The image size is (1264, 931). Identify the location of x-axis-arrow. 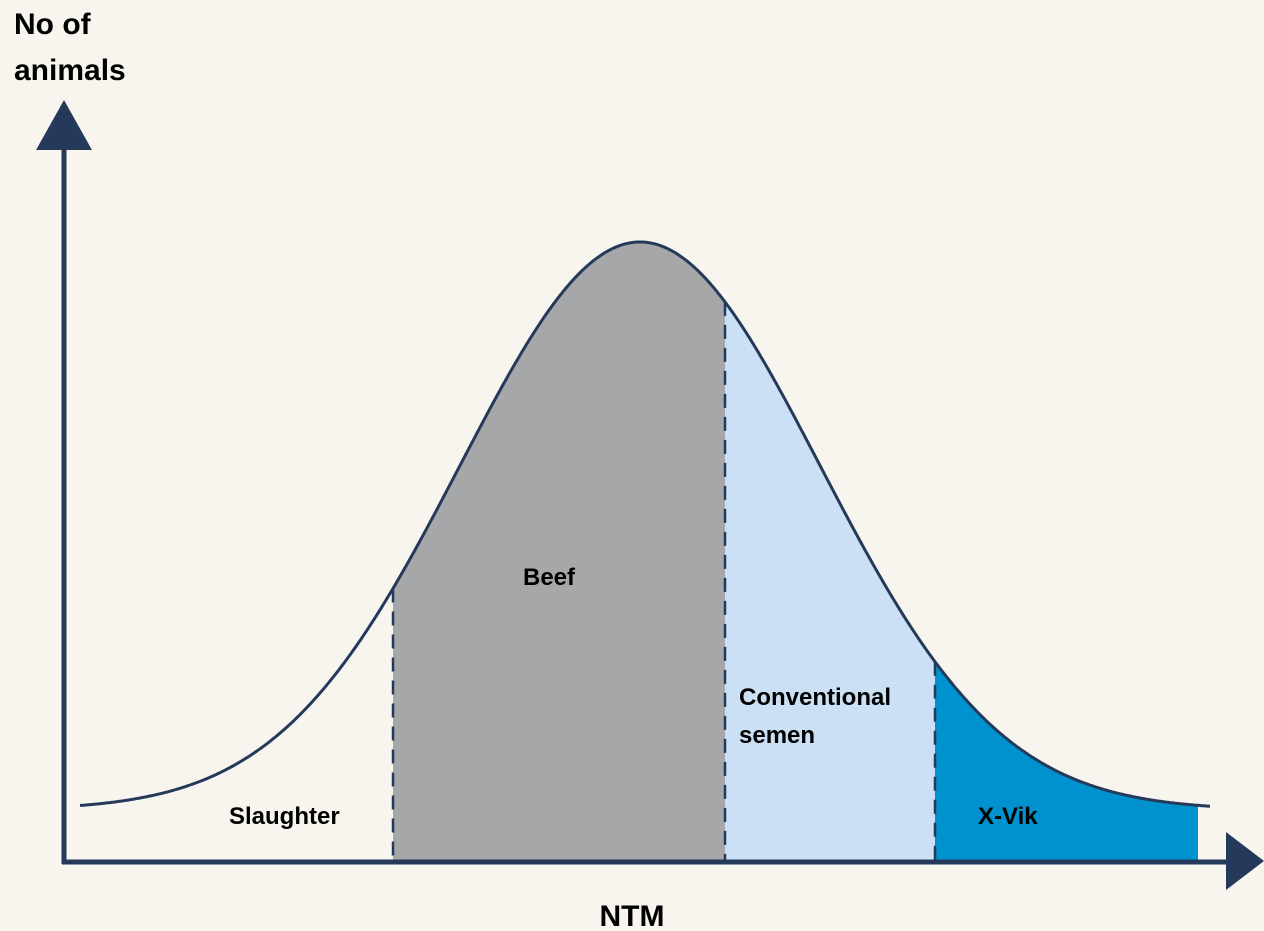
(1245, 861).